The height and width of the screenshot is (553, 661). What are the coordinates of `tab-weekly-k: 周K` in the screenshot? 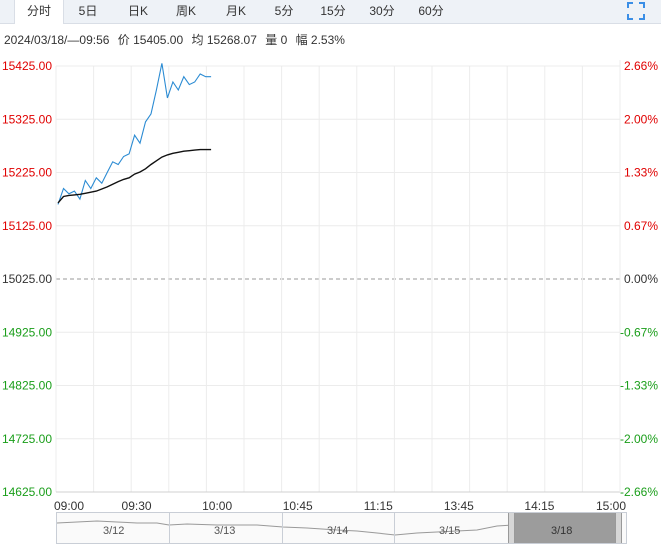 It's located at (185, 11).